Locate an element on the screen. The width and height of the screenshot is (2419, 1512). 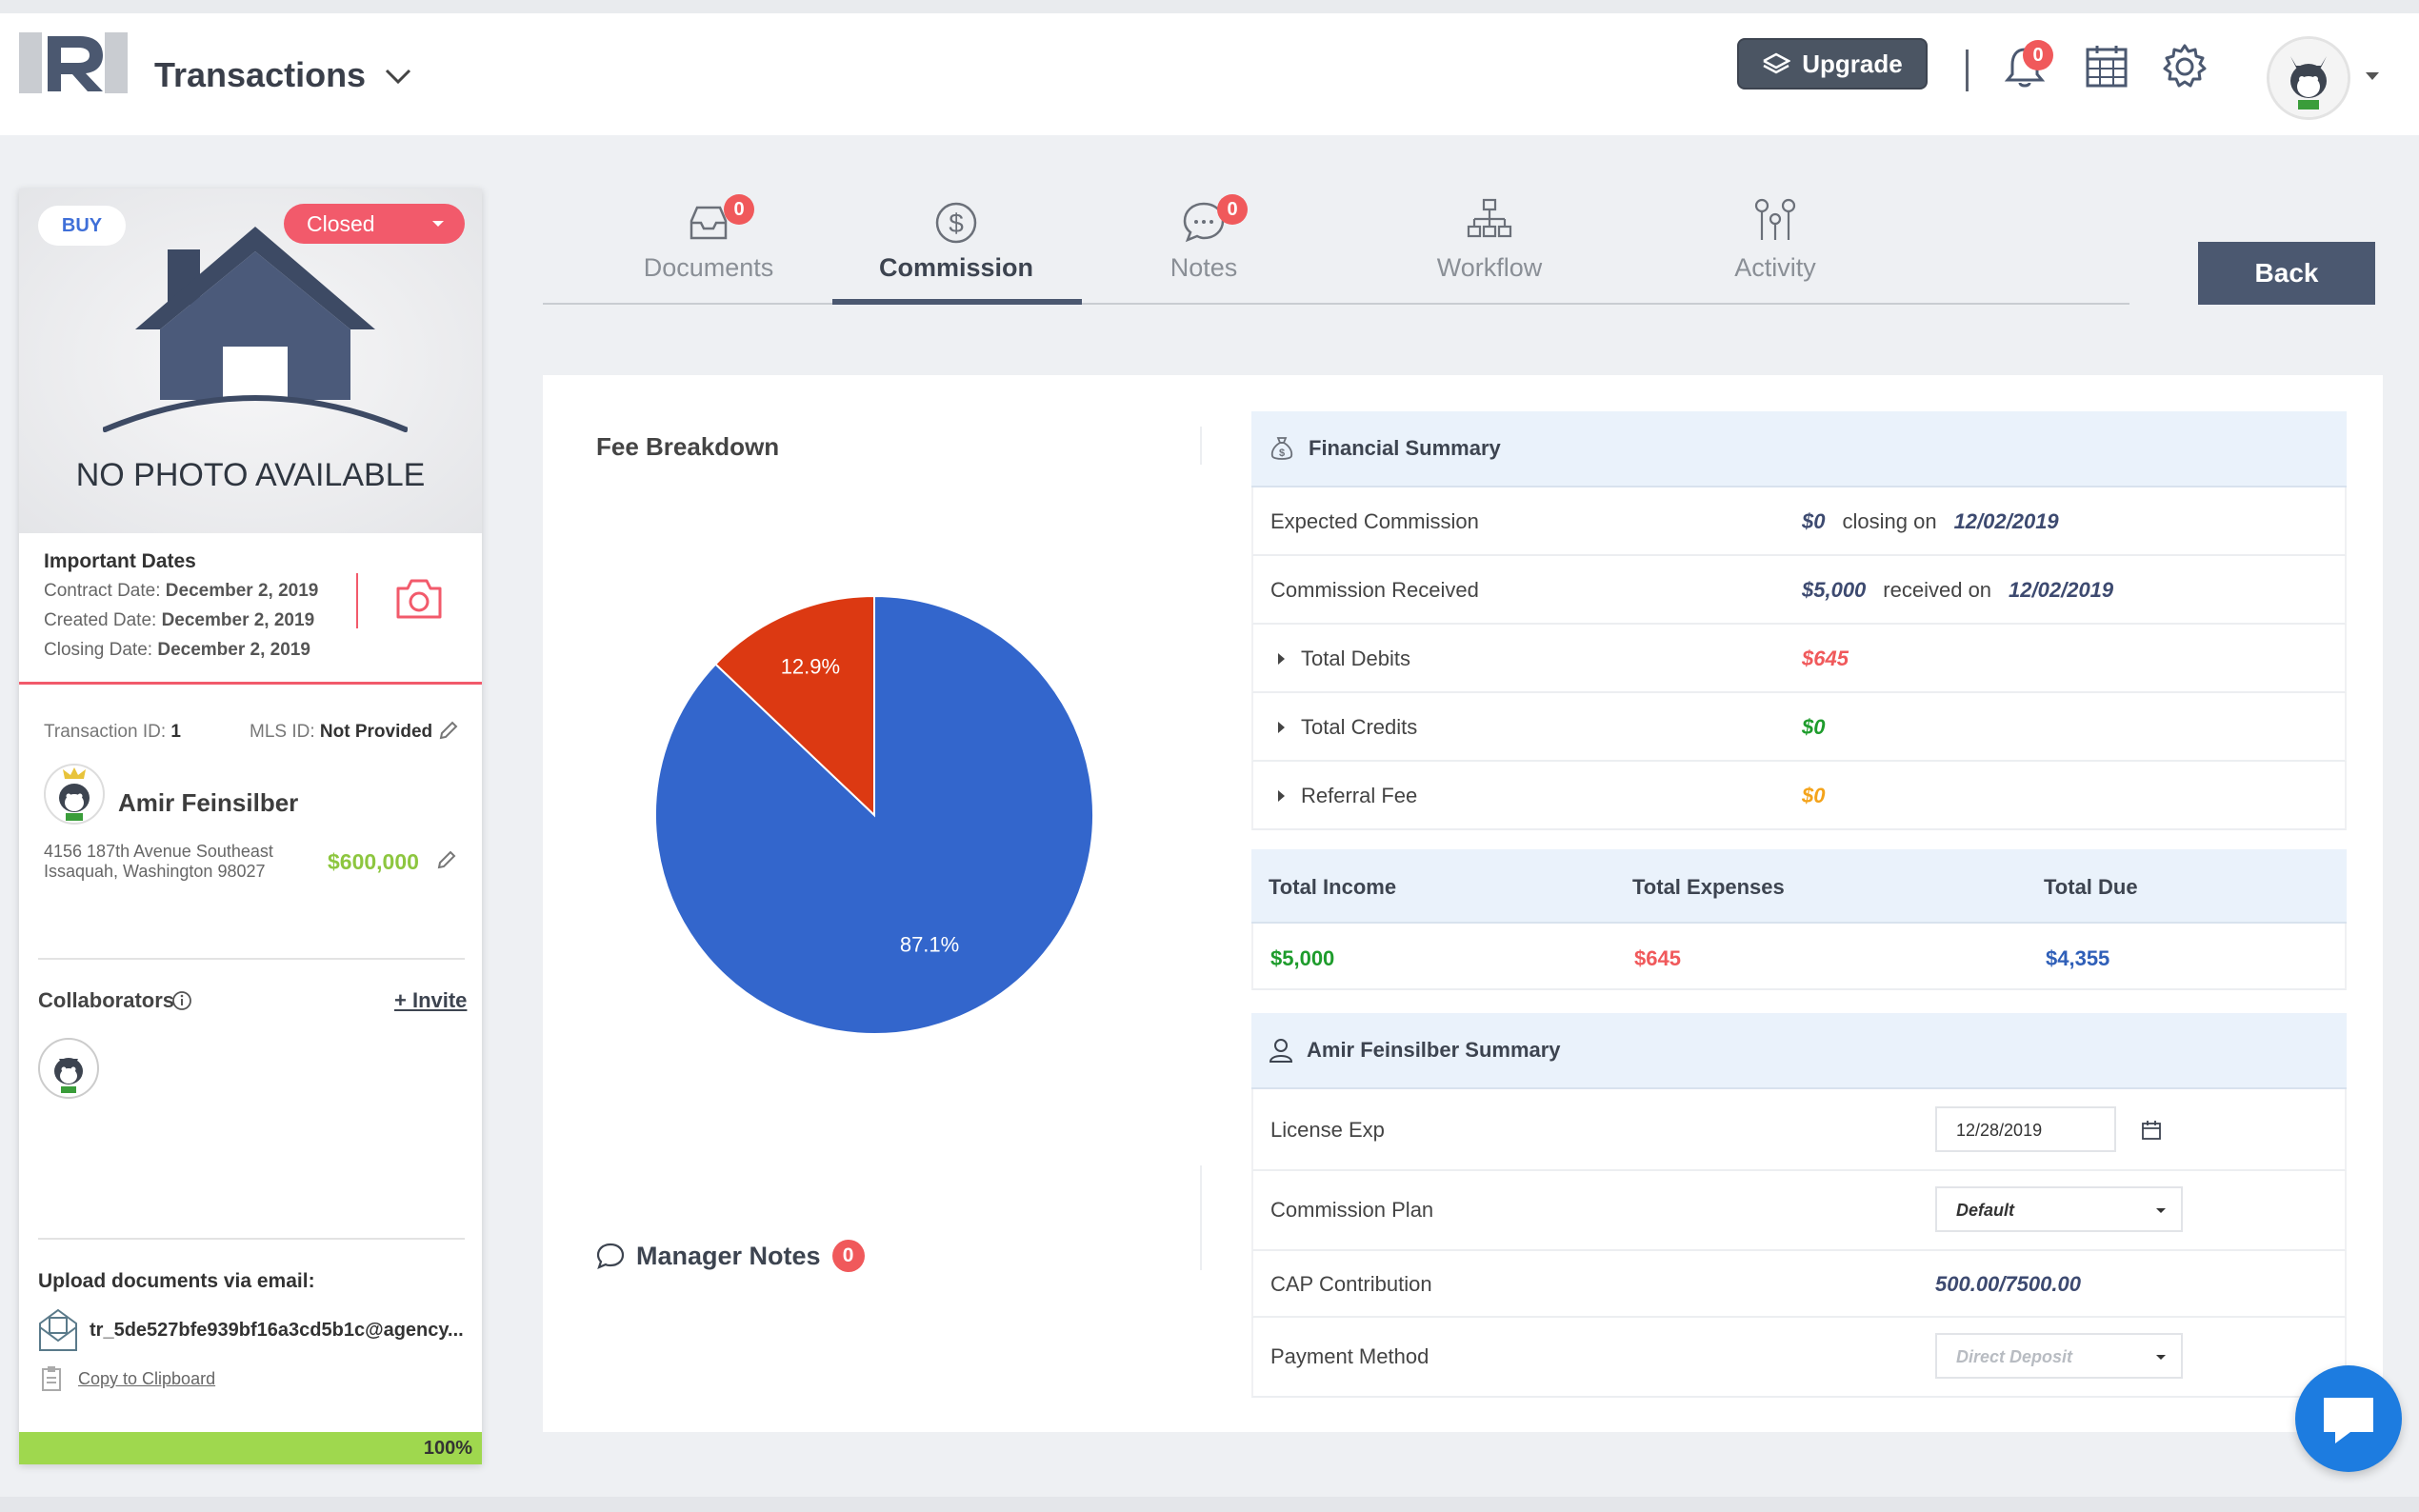
tab-activity: Activity is located at coordinates (1775, 248).